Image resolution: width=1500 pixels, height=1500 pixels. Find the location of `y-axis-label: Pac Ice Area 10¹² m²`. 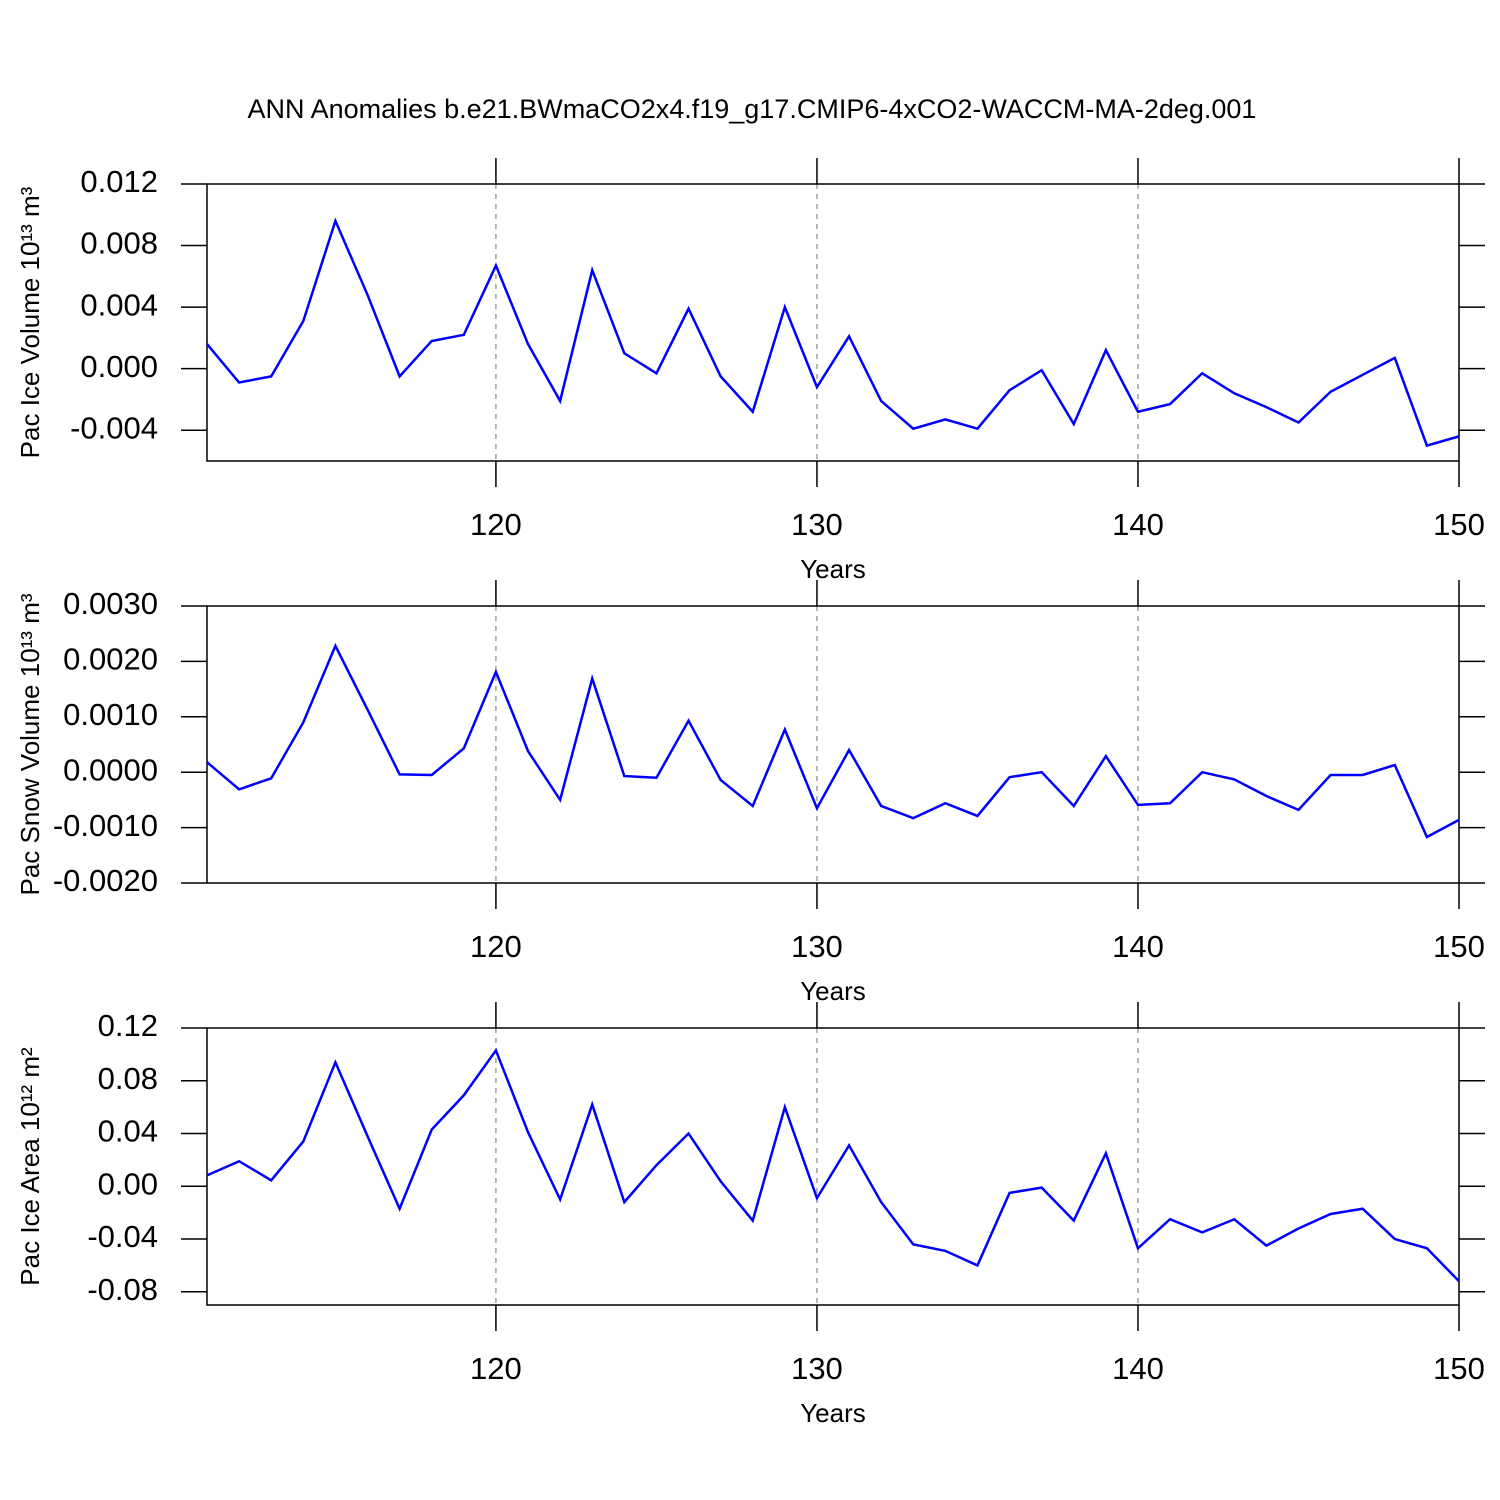

y-axis-label: Pac Ice Area 10¹² m² is located at coordinates (30, 1166).